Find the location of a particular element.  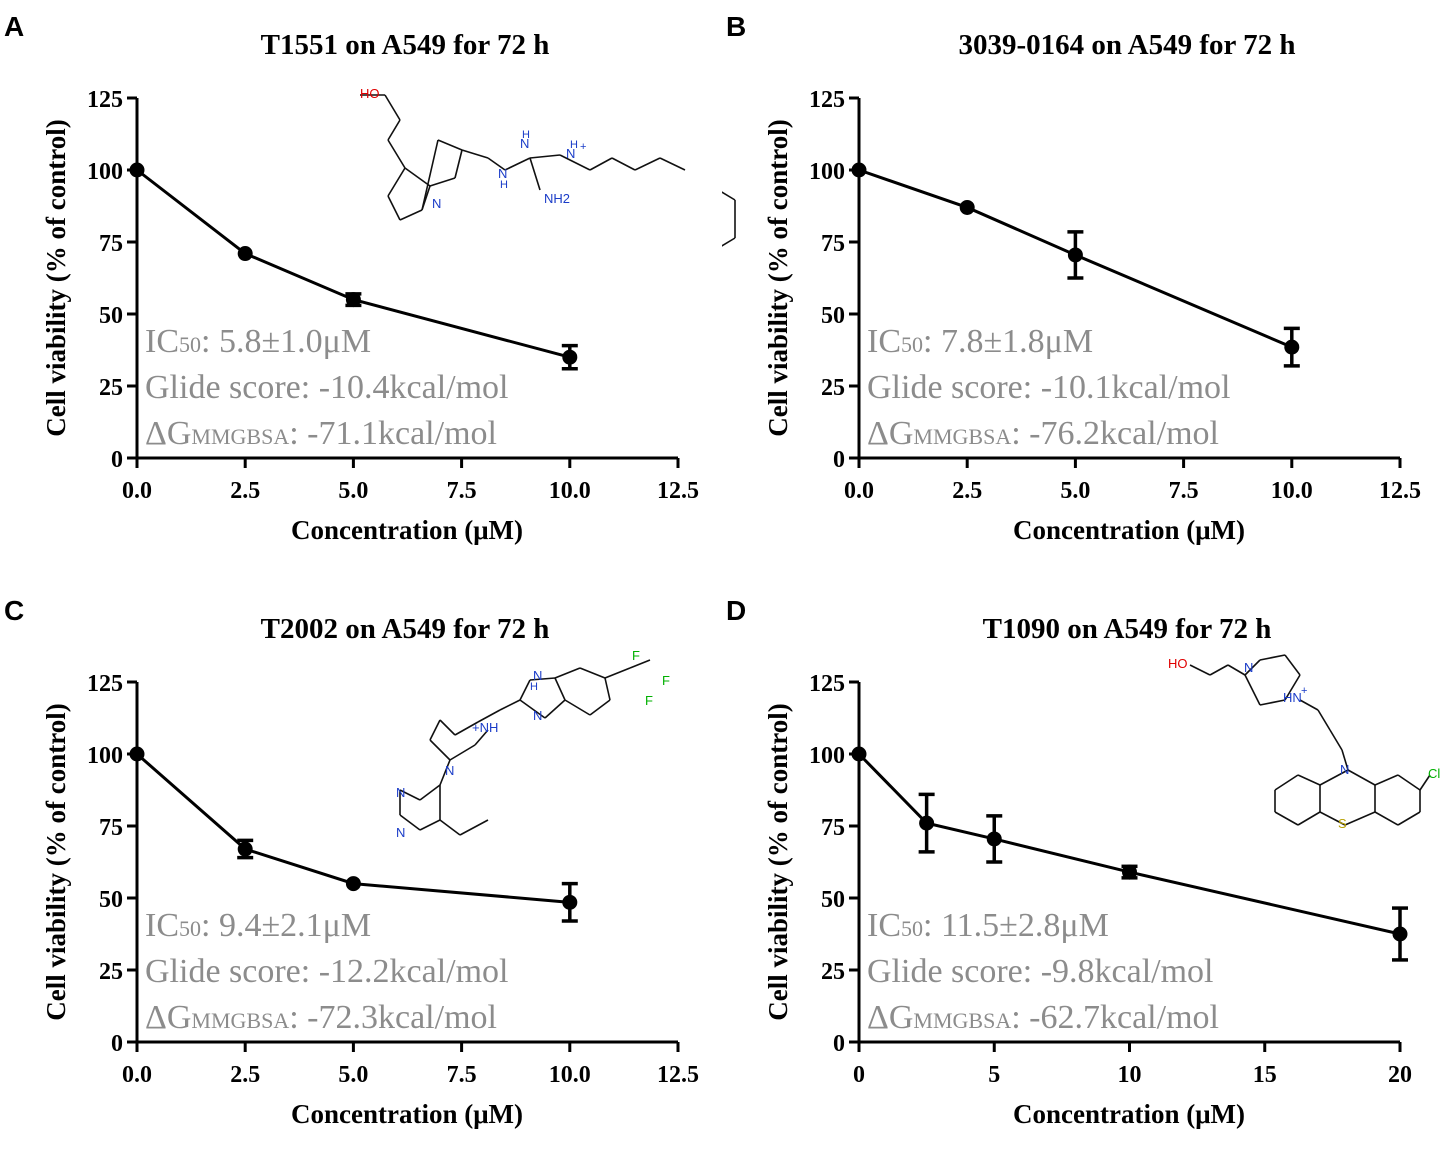

chart-title: T1090 on A549 for 72 h is located at coordinates (1127, 629).